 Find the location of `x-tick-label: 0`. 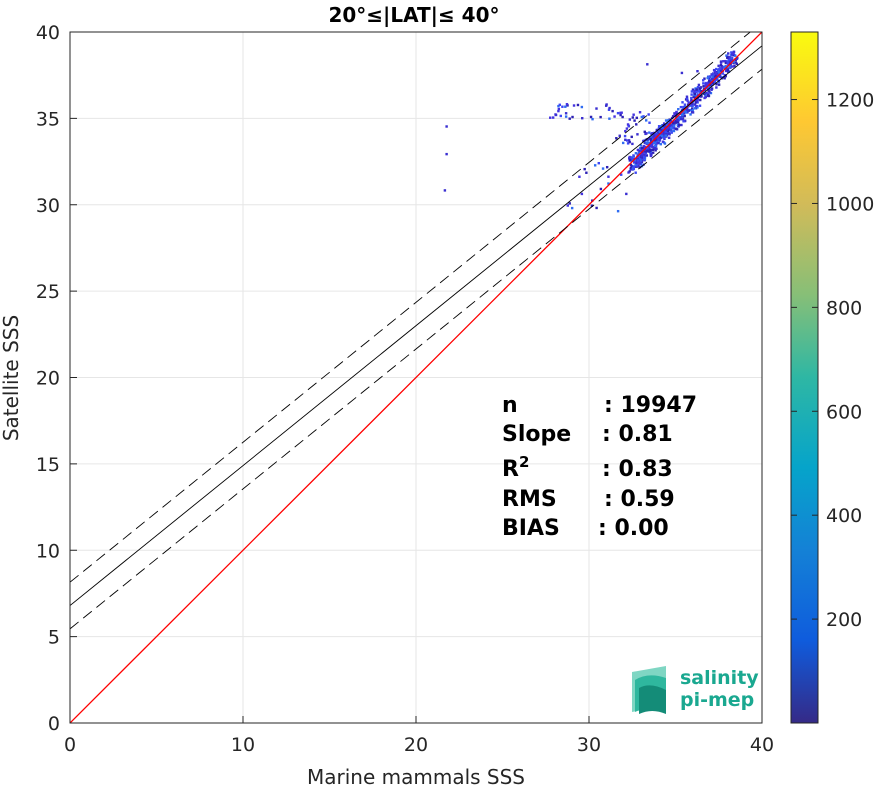

x-tick-label: 0 is located at coordinates (70, 745).